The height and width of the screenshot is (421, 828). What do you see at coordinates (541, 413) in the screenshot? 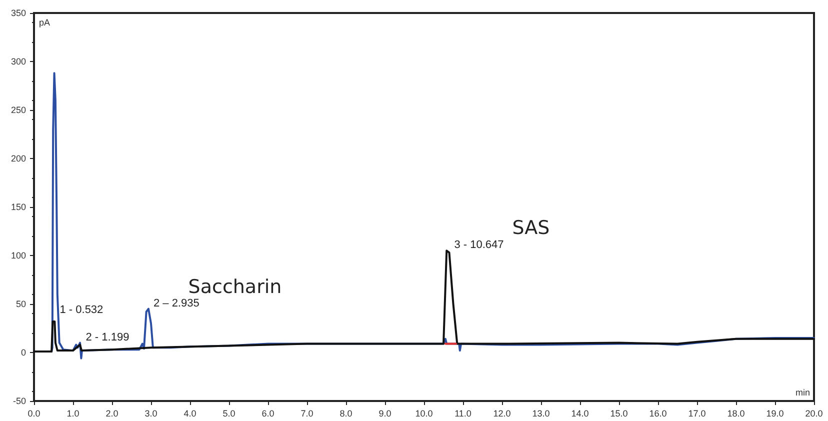
I see `x-tick-label: 13.0` at bounding box center [541, 413].